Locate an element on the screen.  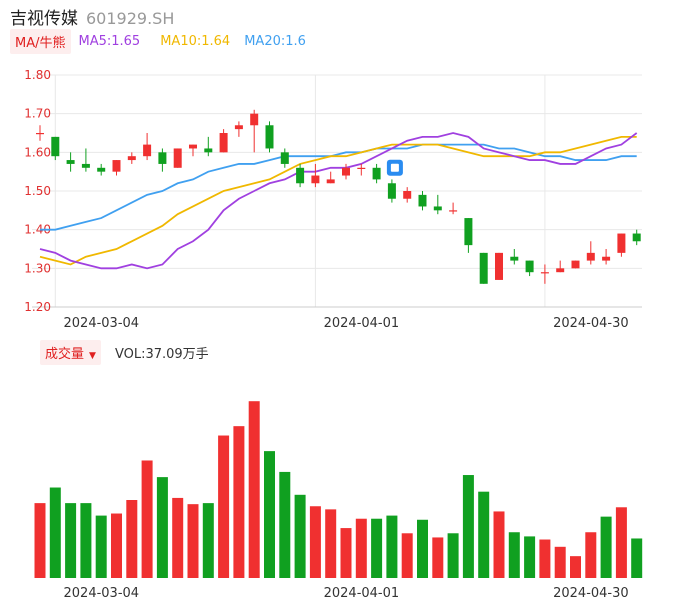
ma-indicator-tag: MA/牛熊 is located at coordinates (40, 41).